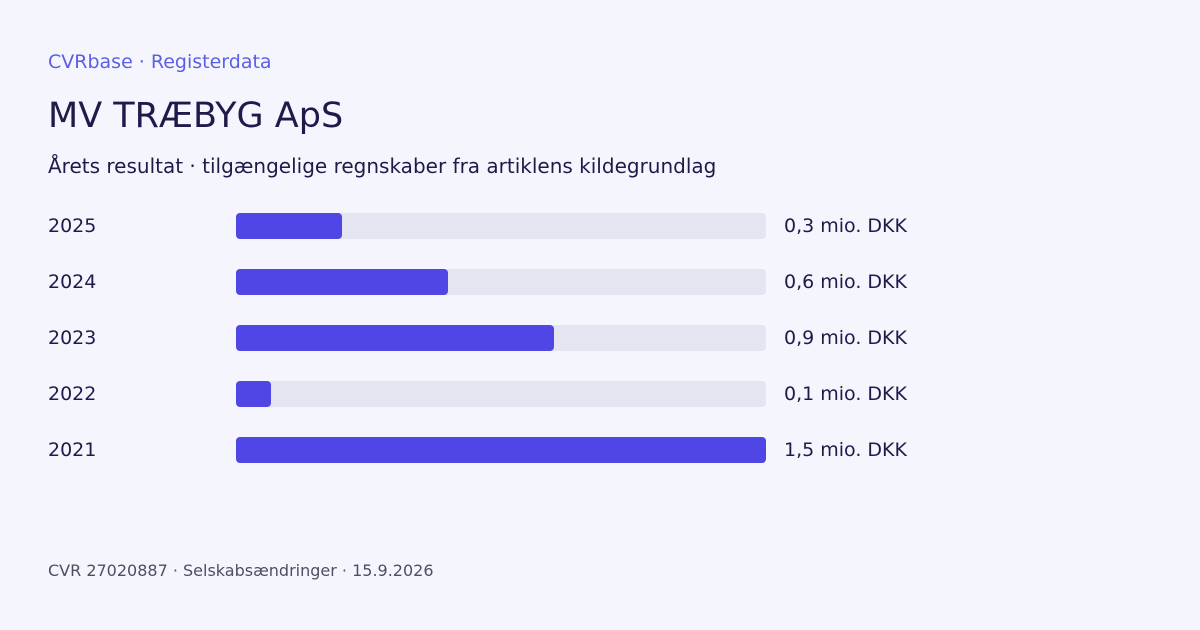  Describe the element at coordinates (72, 282) in the screenshot. I see `category-label: 2024` at that location.